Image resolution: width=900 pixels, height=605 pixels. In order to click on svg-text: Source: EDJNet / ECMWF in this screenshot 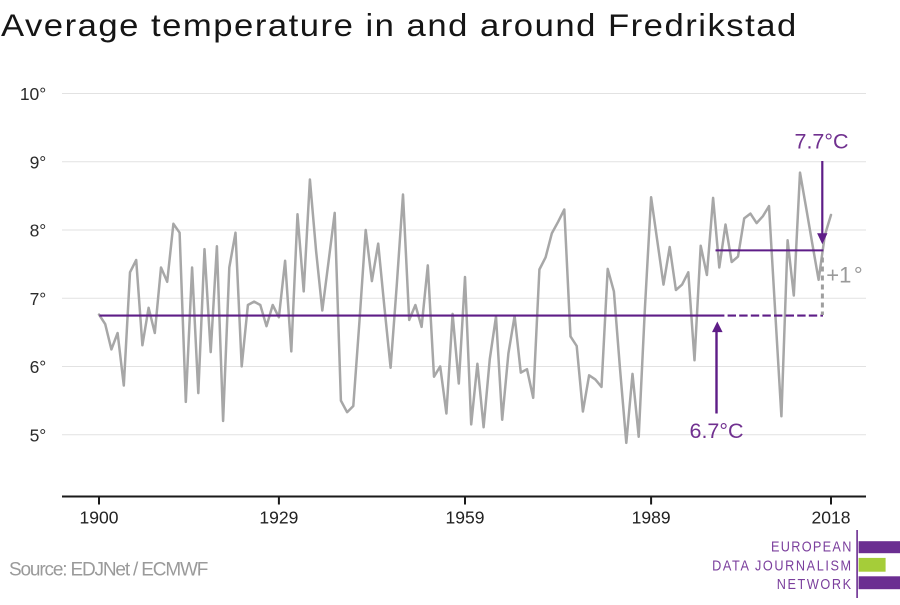, I will do `click(108, 570)`.